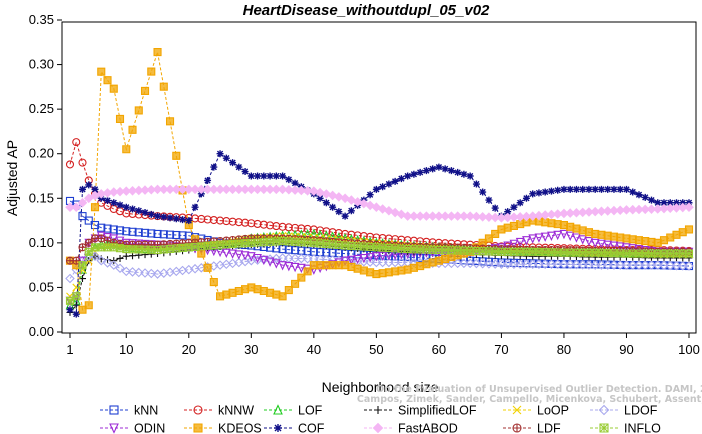  Describe the element at coordinates (564, 349) in the screenshot. I see `x-tick-label: 80` at that location.